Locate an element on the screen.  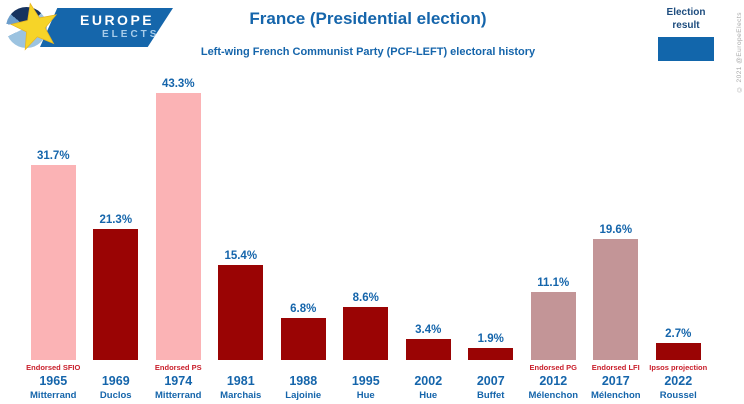
bar-axis-labels: Endorsed LFI 2017 Mélenchon is located at coordinates (616, 382).